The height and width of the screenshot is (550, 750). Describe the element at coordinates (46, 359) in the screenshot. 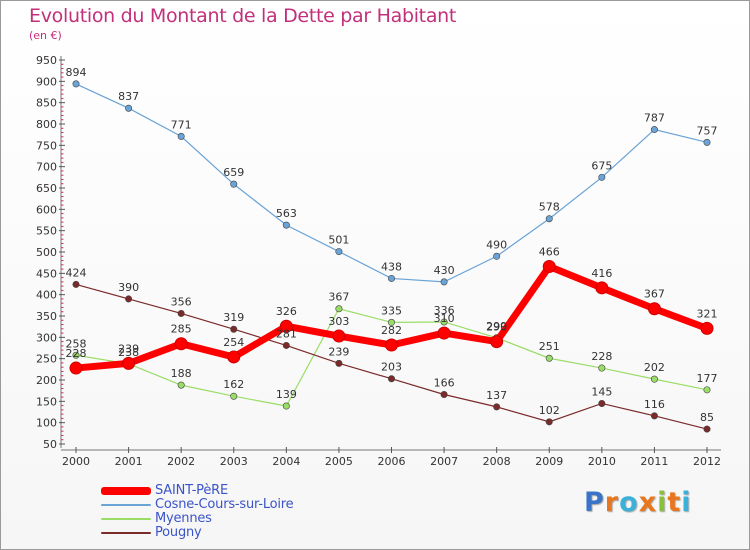

I see `y-tick-label: 250` at that location.